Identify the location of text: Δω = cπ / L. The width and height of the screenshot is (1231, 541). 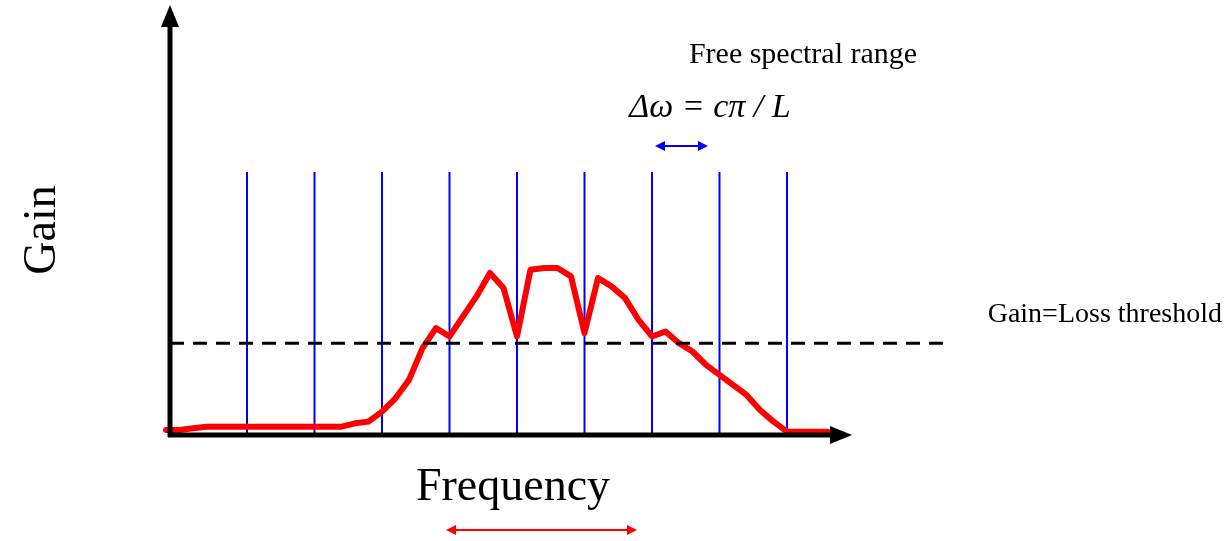
(709, 105).